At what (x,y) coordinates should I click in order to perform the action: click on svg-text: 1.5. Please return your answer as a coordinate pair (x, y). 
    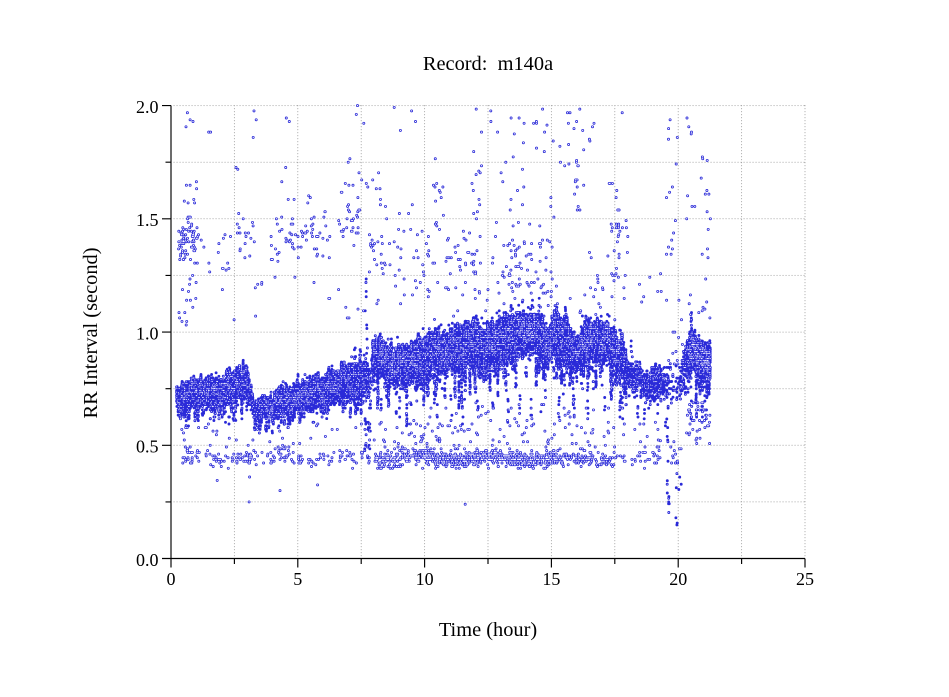
    Looking at the image, I should click on (147, 220).